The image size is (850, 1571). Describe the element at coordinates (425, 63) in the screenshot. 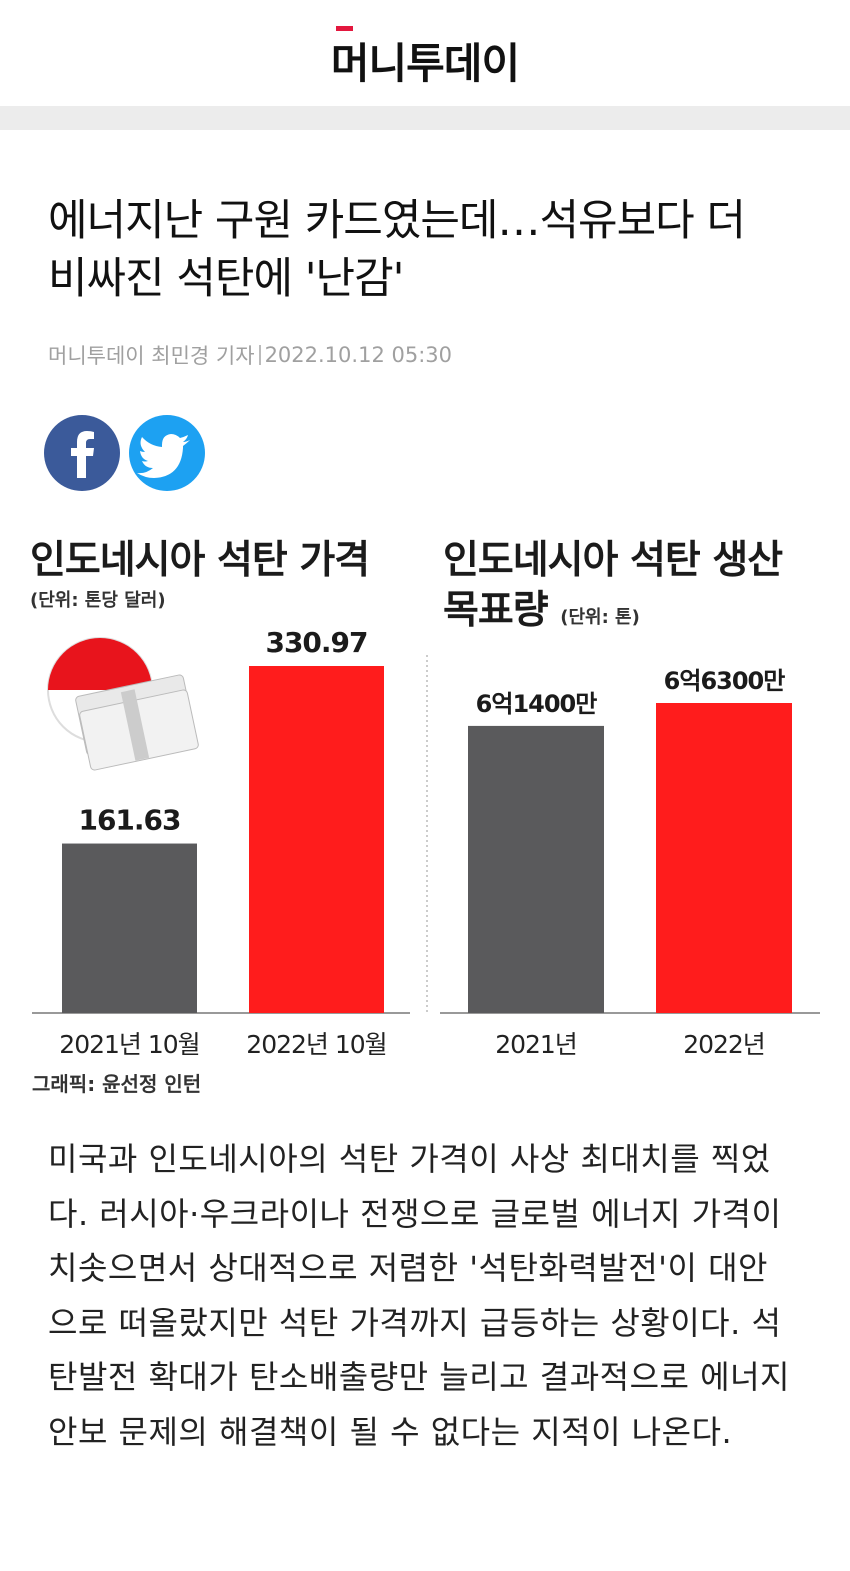

I see `logo: 머니투데이` at that location.